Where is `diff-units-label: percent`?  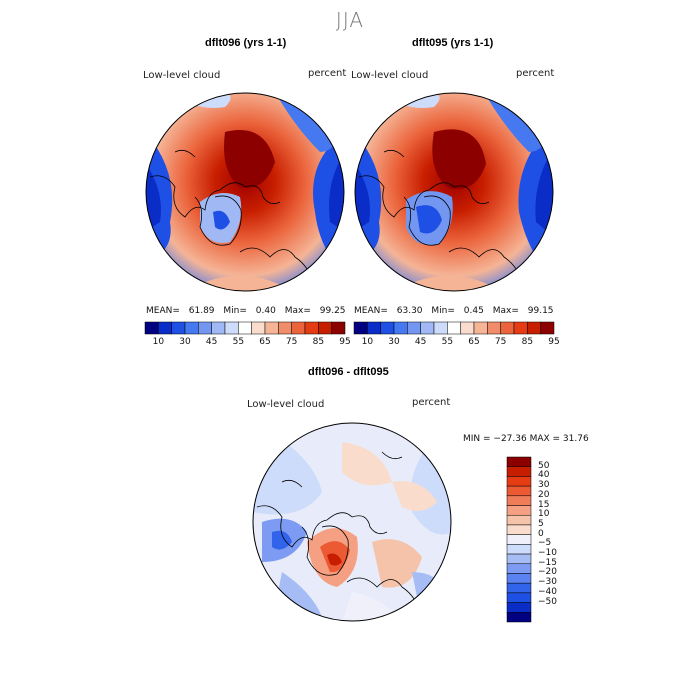
diff-units-label: percent is located at coordinates (431, 402).